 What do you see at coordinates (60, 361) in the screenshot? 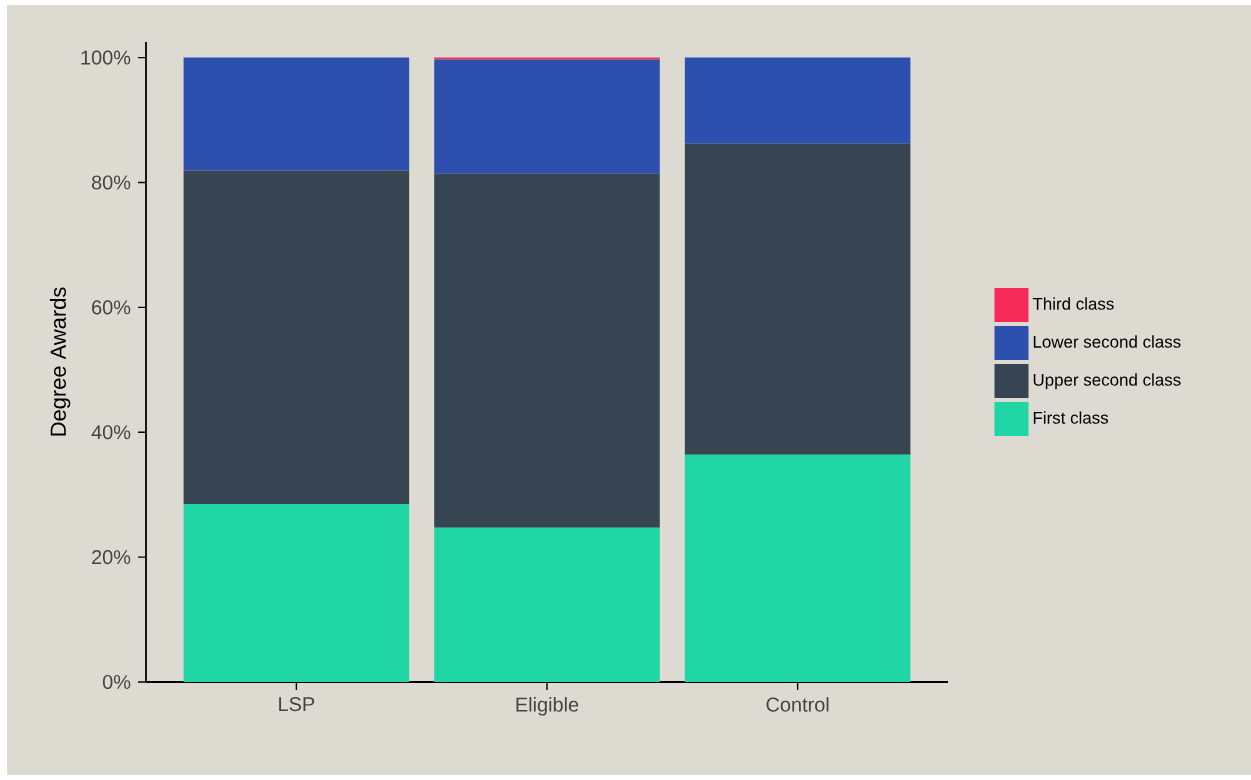
I see `y-axis-title: Degree Awards` at bounding box center [60, 361].